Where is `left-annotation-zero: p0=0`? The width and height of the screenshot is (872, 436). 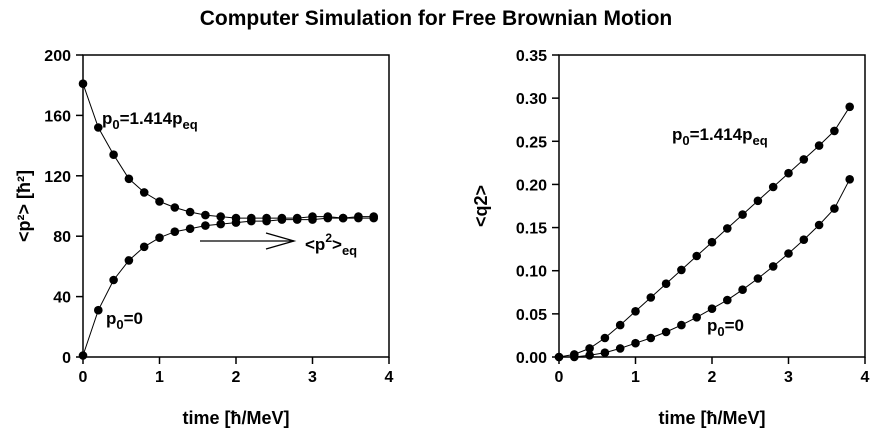 left-annotation-zero: p0=0 is located at coordinates (124, 320).